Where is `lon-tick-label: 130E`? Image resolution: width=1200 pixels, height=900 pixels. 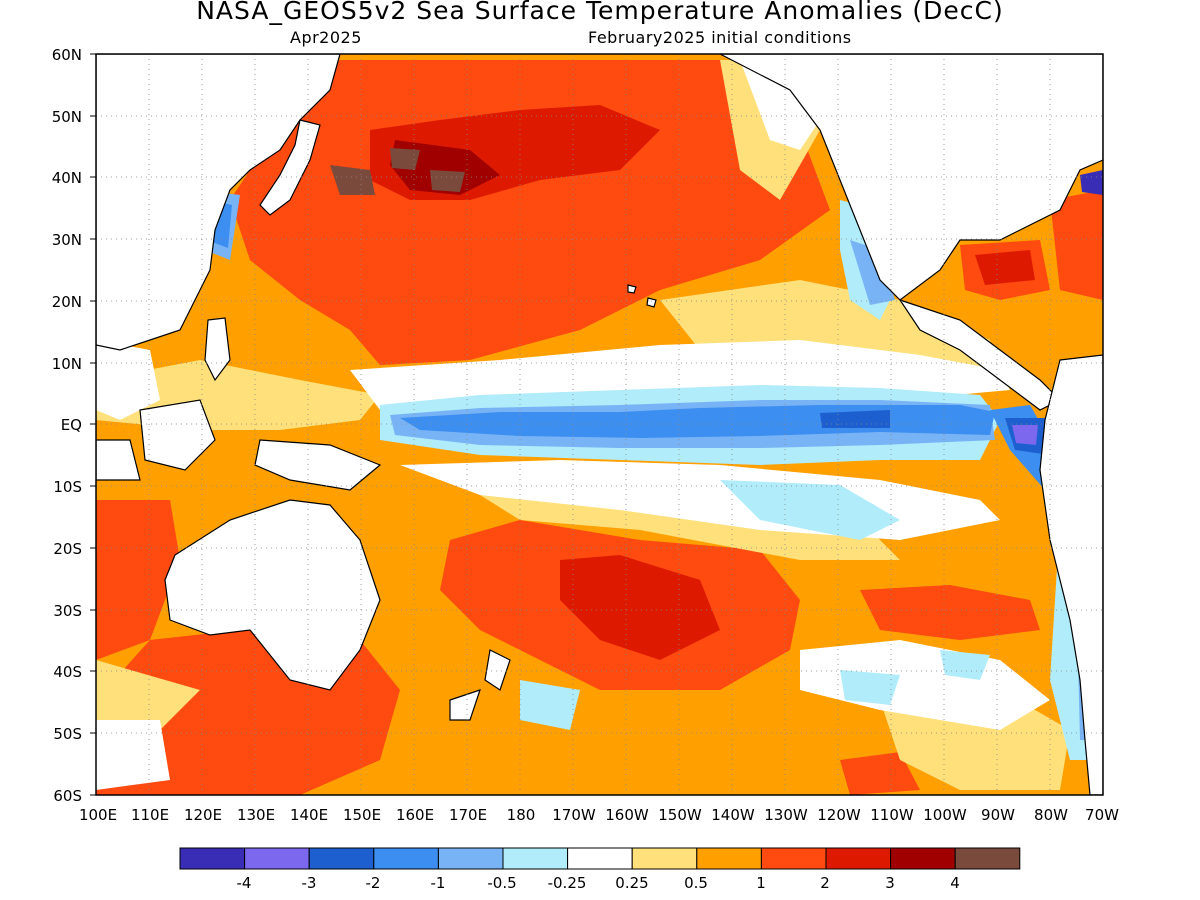 lon-tick-label: 130E is located at coordinates (256, 815).